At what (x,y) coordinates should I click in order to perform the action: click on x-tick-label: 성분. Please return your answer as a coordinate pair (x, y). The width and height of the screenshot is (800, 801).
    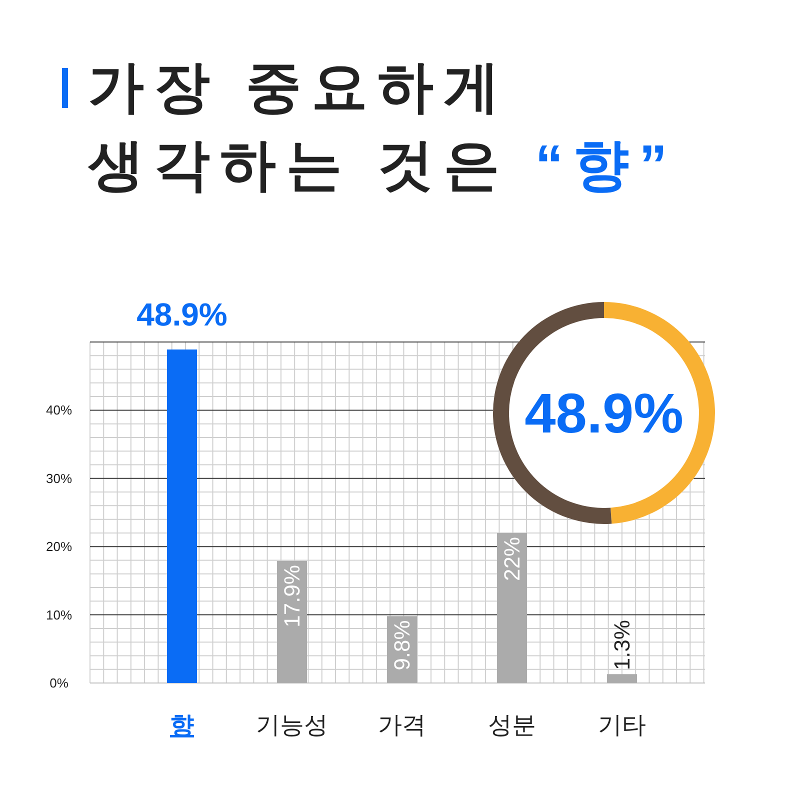
    Looking at the image, I should click on (512, 725).